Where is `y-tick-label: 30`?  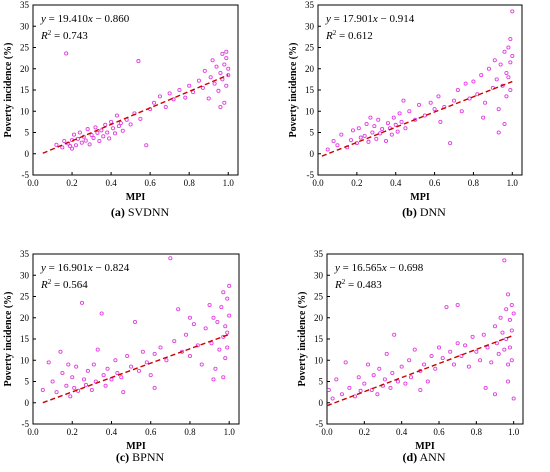
y-tick-label: 30 is located at coordinates (319, 275).